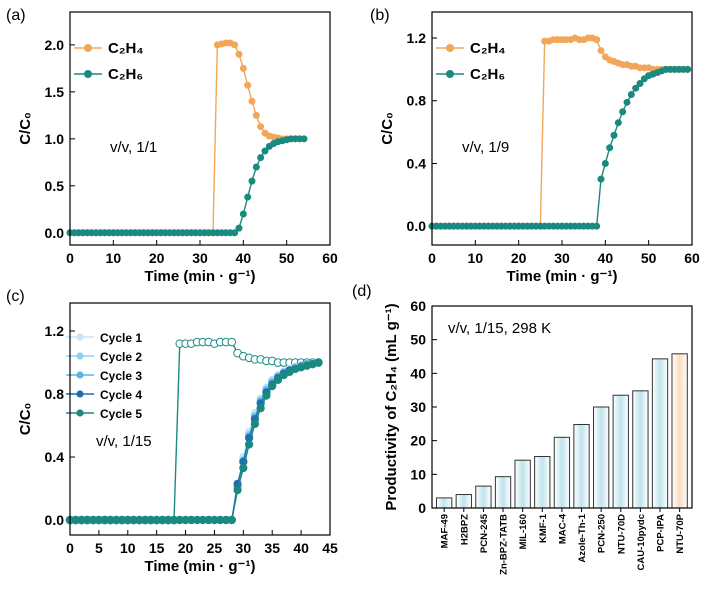 Image resolution: width=725 pixels, height=589 pixels. What do you see at coordinates (582, 537) in the screenshot?
I see `x-category-label: Azole-Th-1` at bounding box center [582, 537].